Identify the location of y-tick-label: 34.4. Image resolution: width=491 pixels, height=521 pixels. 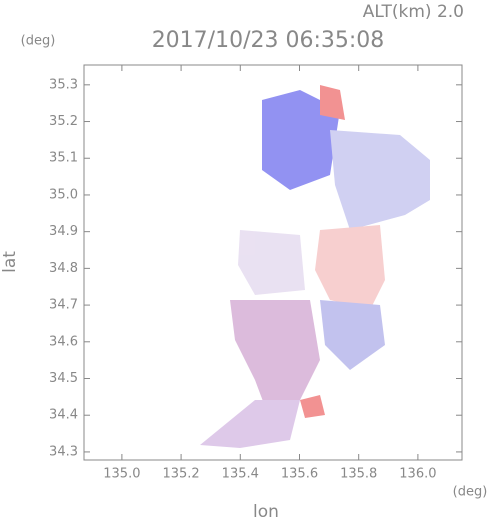
(63, 415).